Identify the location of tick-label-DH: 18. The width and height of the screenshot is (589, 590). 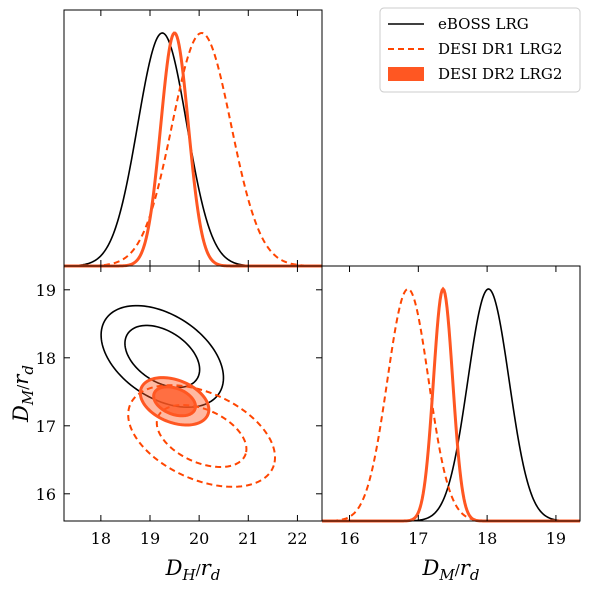
(101, 538).